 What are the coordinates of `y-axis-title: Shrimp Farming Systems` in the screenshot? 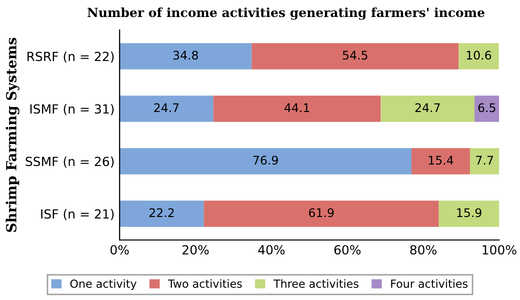 It's located at (13, 135).